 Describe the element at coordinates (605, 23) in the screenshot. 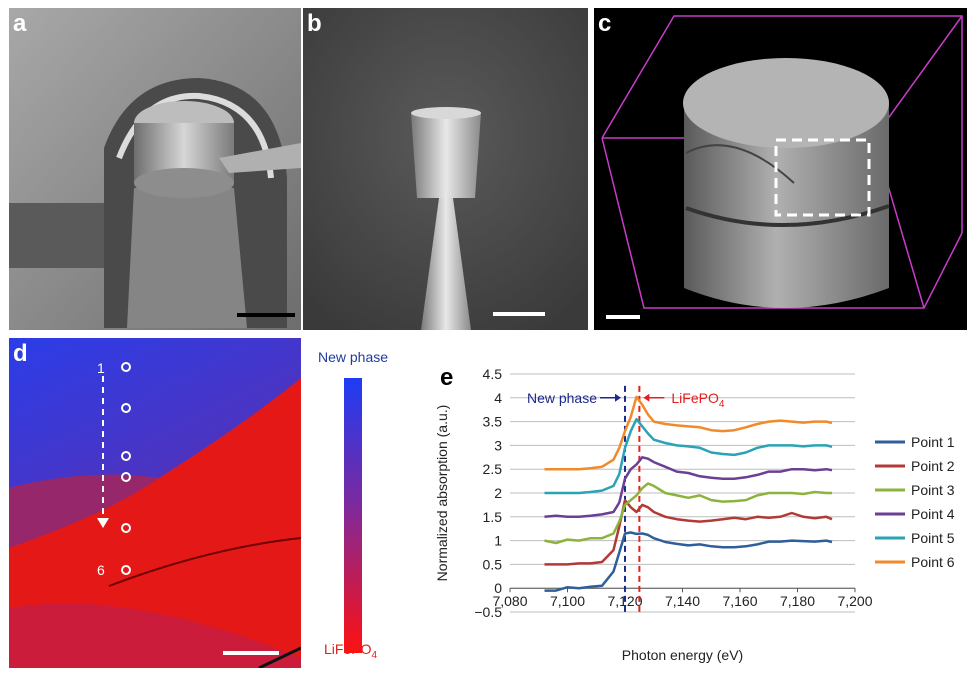

I see `panel-c-label: c` at that location.